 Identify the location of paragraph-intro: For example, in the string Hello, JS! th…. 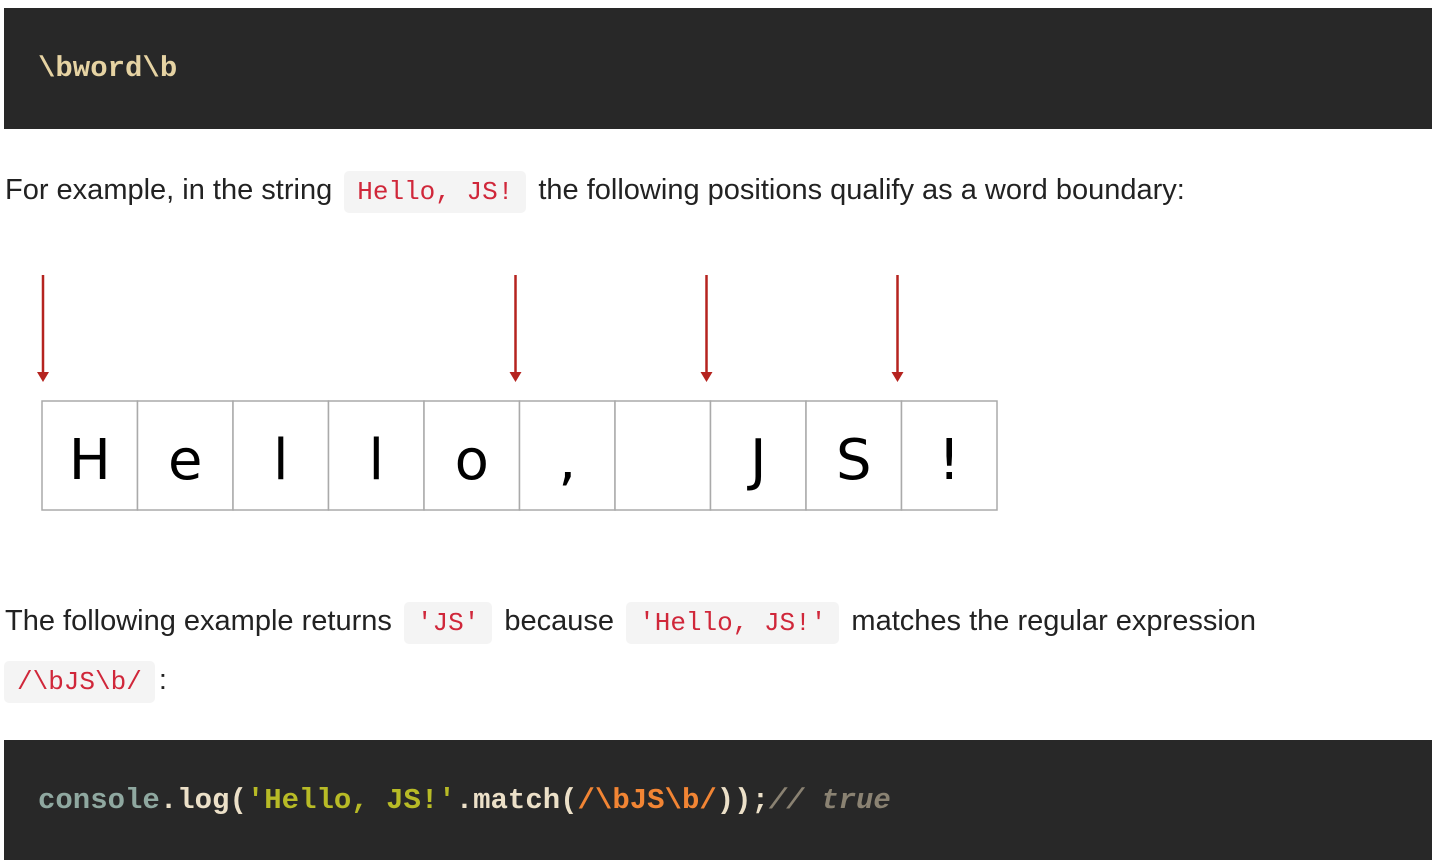
(595, 191).